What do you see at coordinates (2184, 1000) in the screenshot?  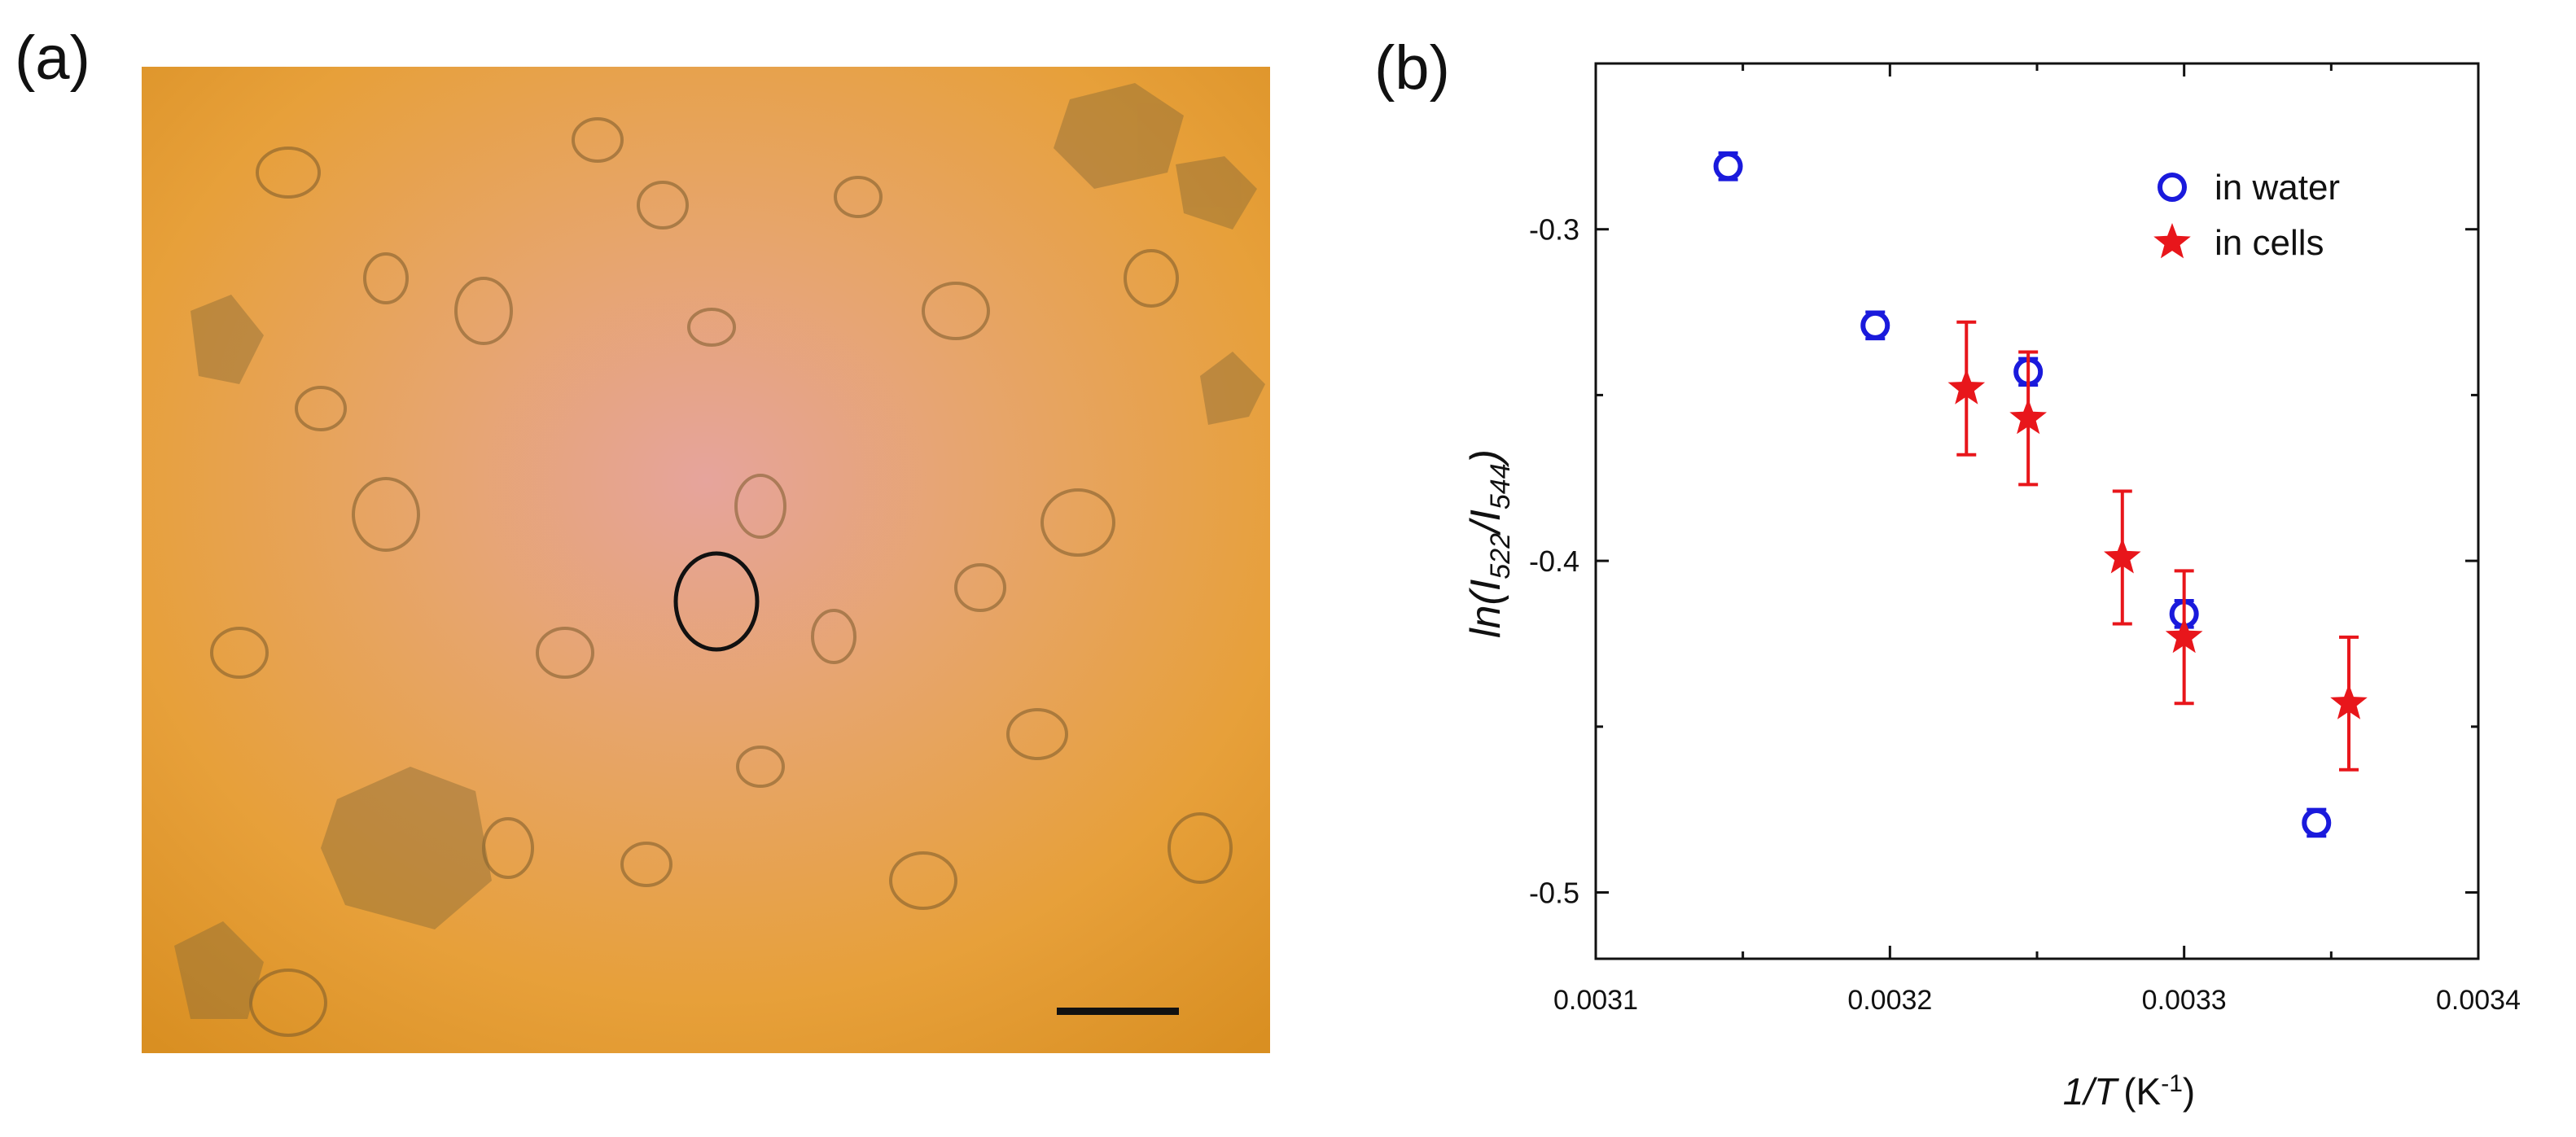 I see `x-tick-label: 0.0033` at bounding box center [2184, 1000].